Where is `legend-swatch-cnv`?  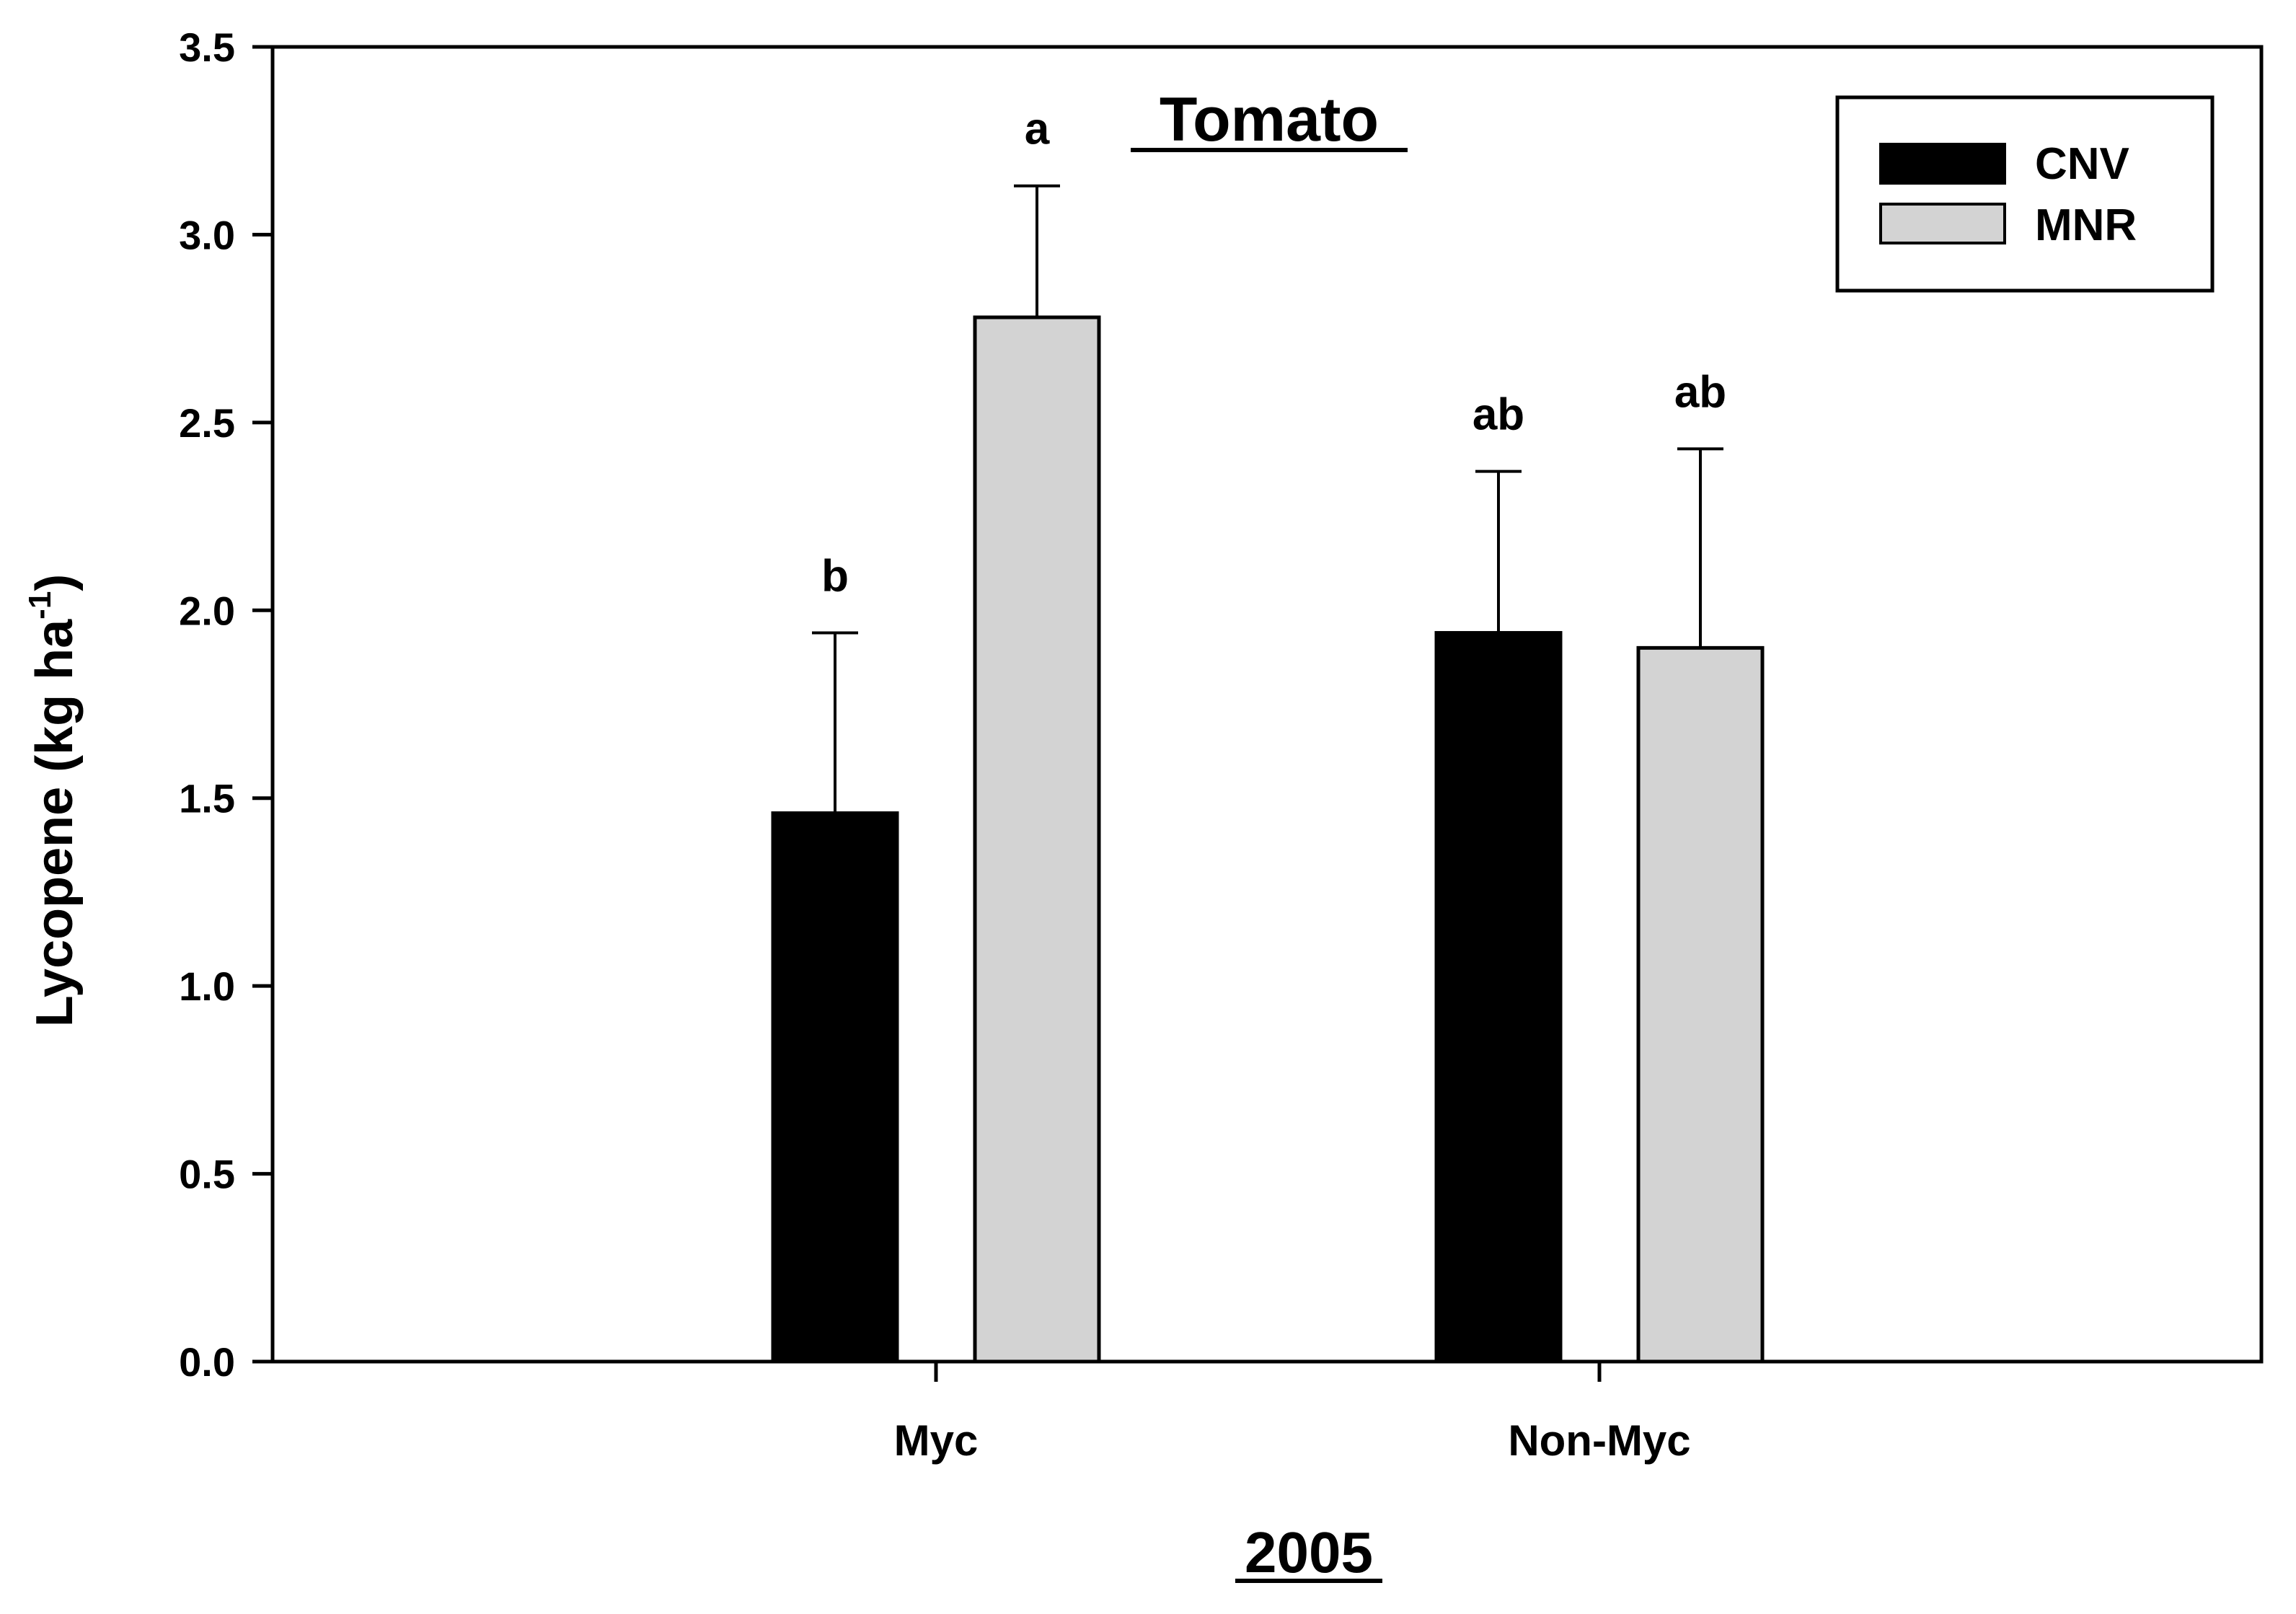 legend-swatch-cnv is located at coordinates (1942, 164).